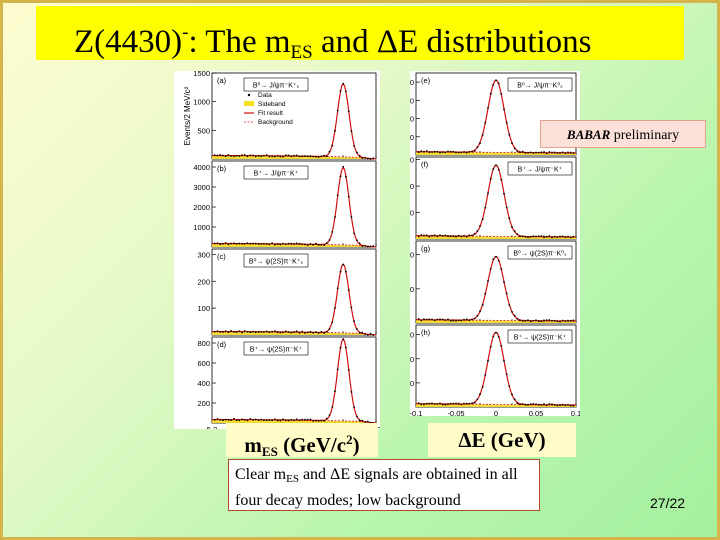 This screenshot has width=720, height=540. I want to click on decay-mode-label: B⁺→ J/ψπ⁻K⁺, so click(540, 170).